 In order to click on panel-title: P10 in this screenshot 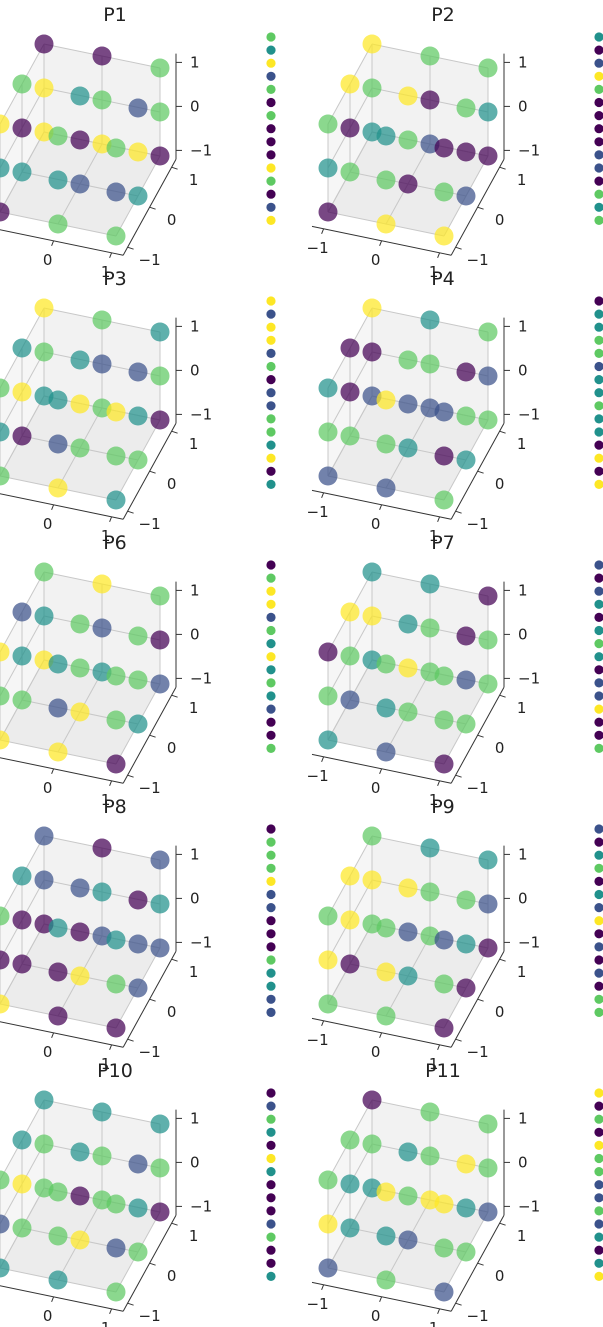, I will do `click(115, 1071)`.